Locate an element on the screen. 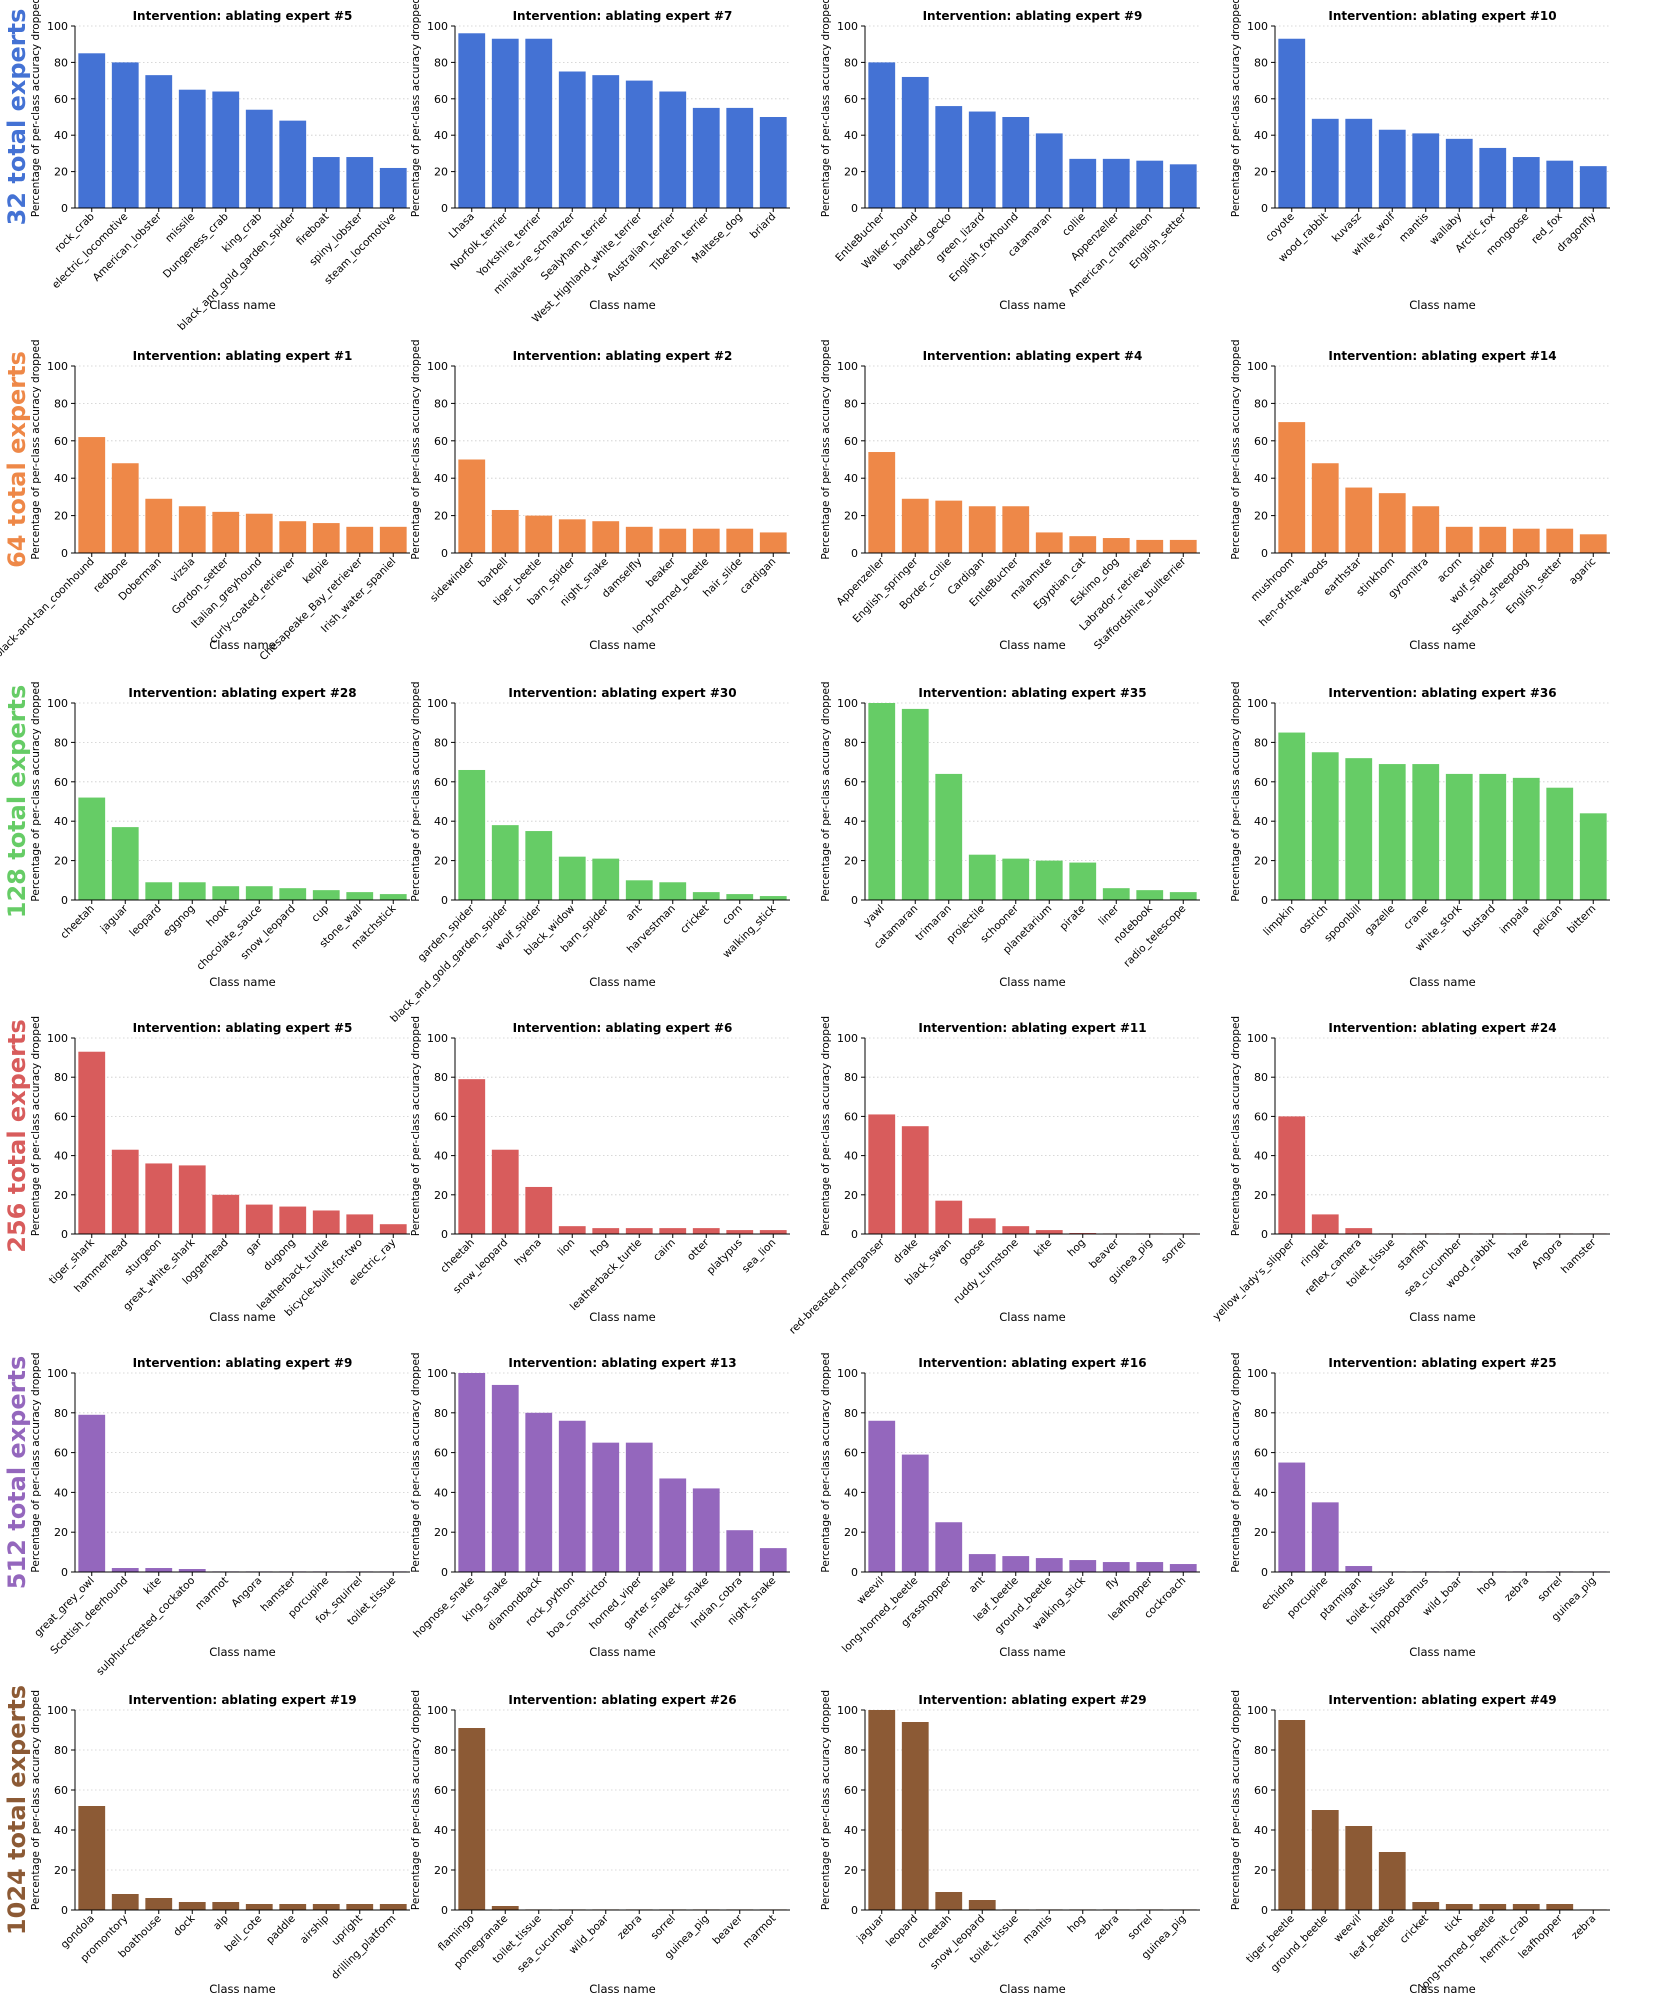 The image size is (1660, 2006). bar-Cardigan is located at coordinates (982, 529).